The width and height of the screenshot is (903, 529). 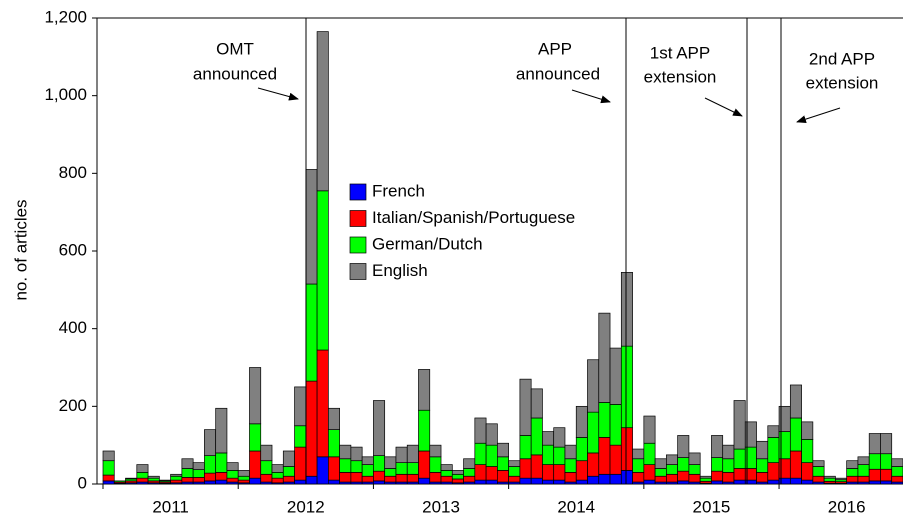 I want to click on x-tick-label: 2016, so click(x=847, y=506).